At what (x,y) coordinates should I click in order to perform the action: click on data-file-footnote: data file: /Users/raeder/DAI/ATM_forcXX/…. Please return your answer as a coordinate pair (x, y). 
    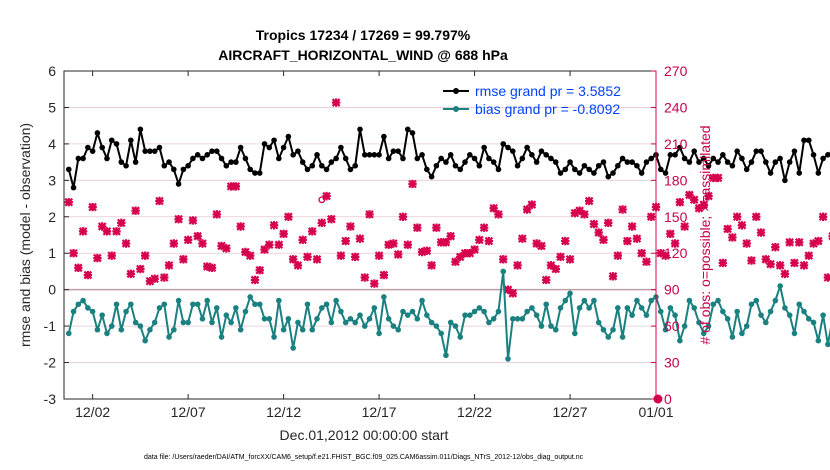
    Looking at the image, I should click on (364, 457).